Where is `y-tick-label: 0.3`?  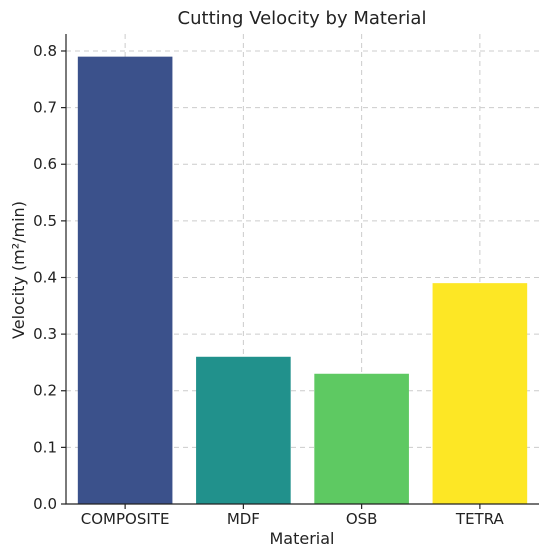
y-tick-label: 0.3 is located at coordinates (45, 334).